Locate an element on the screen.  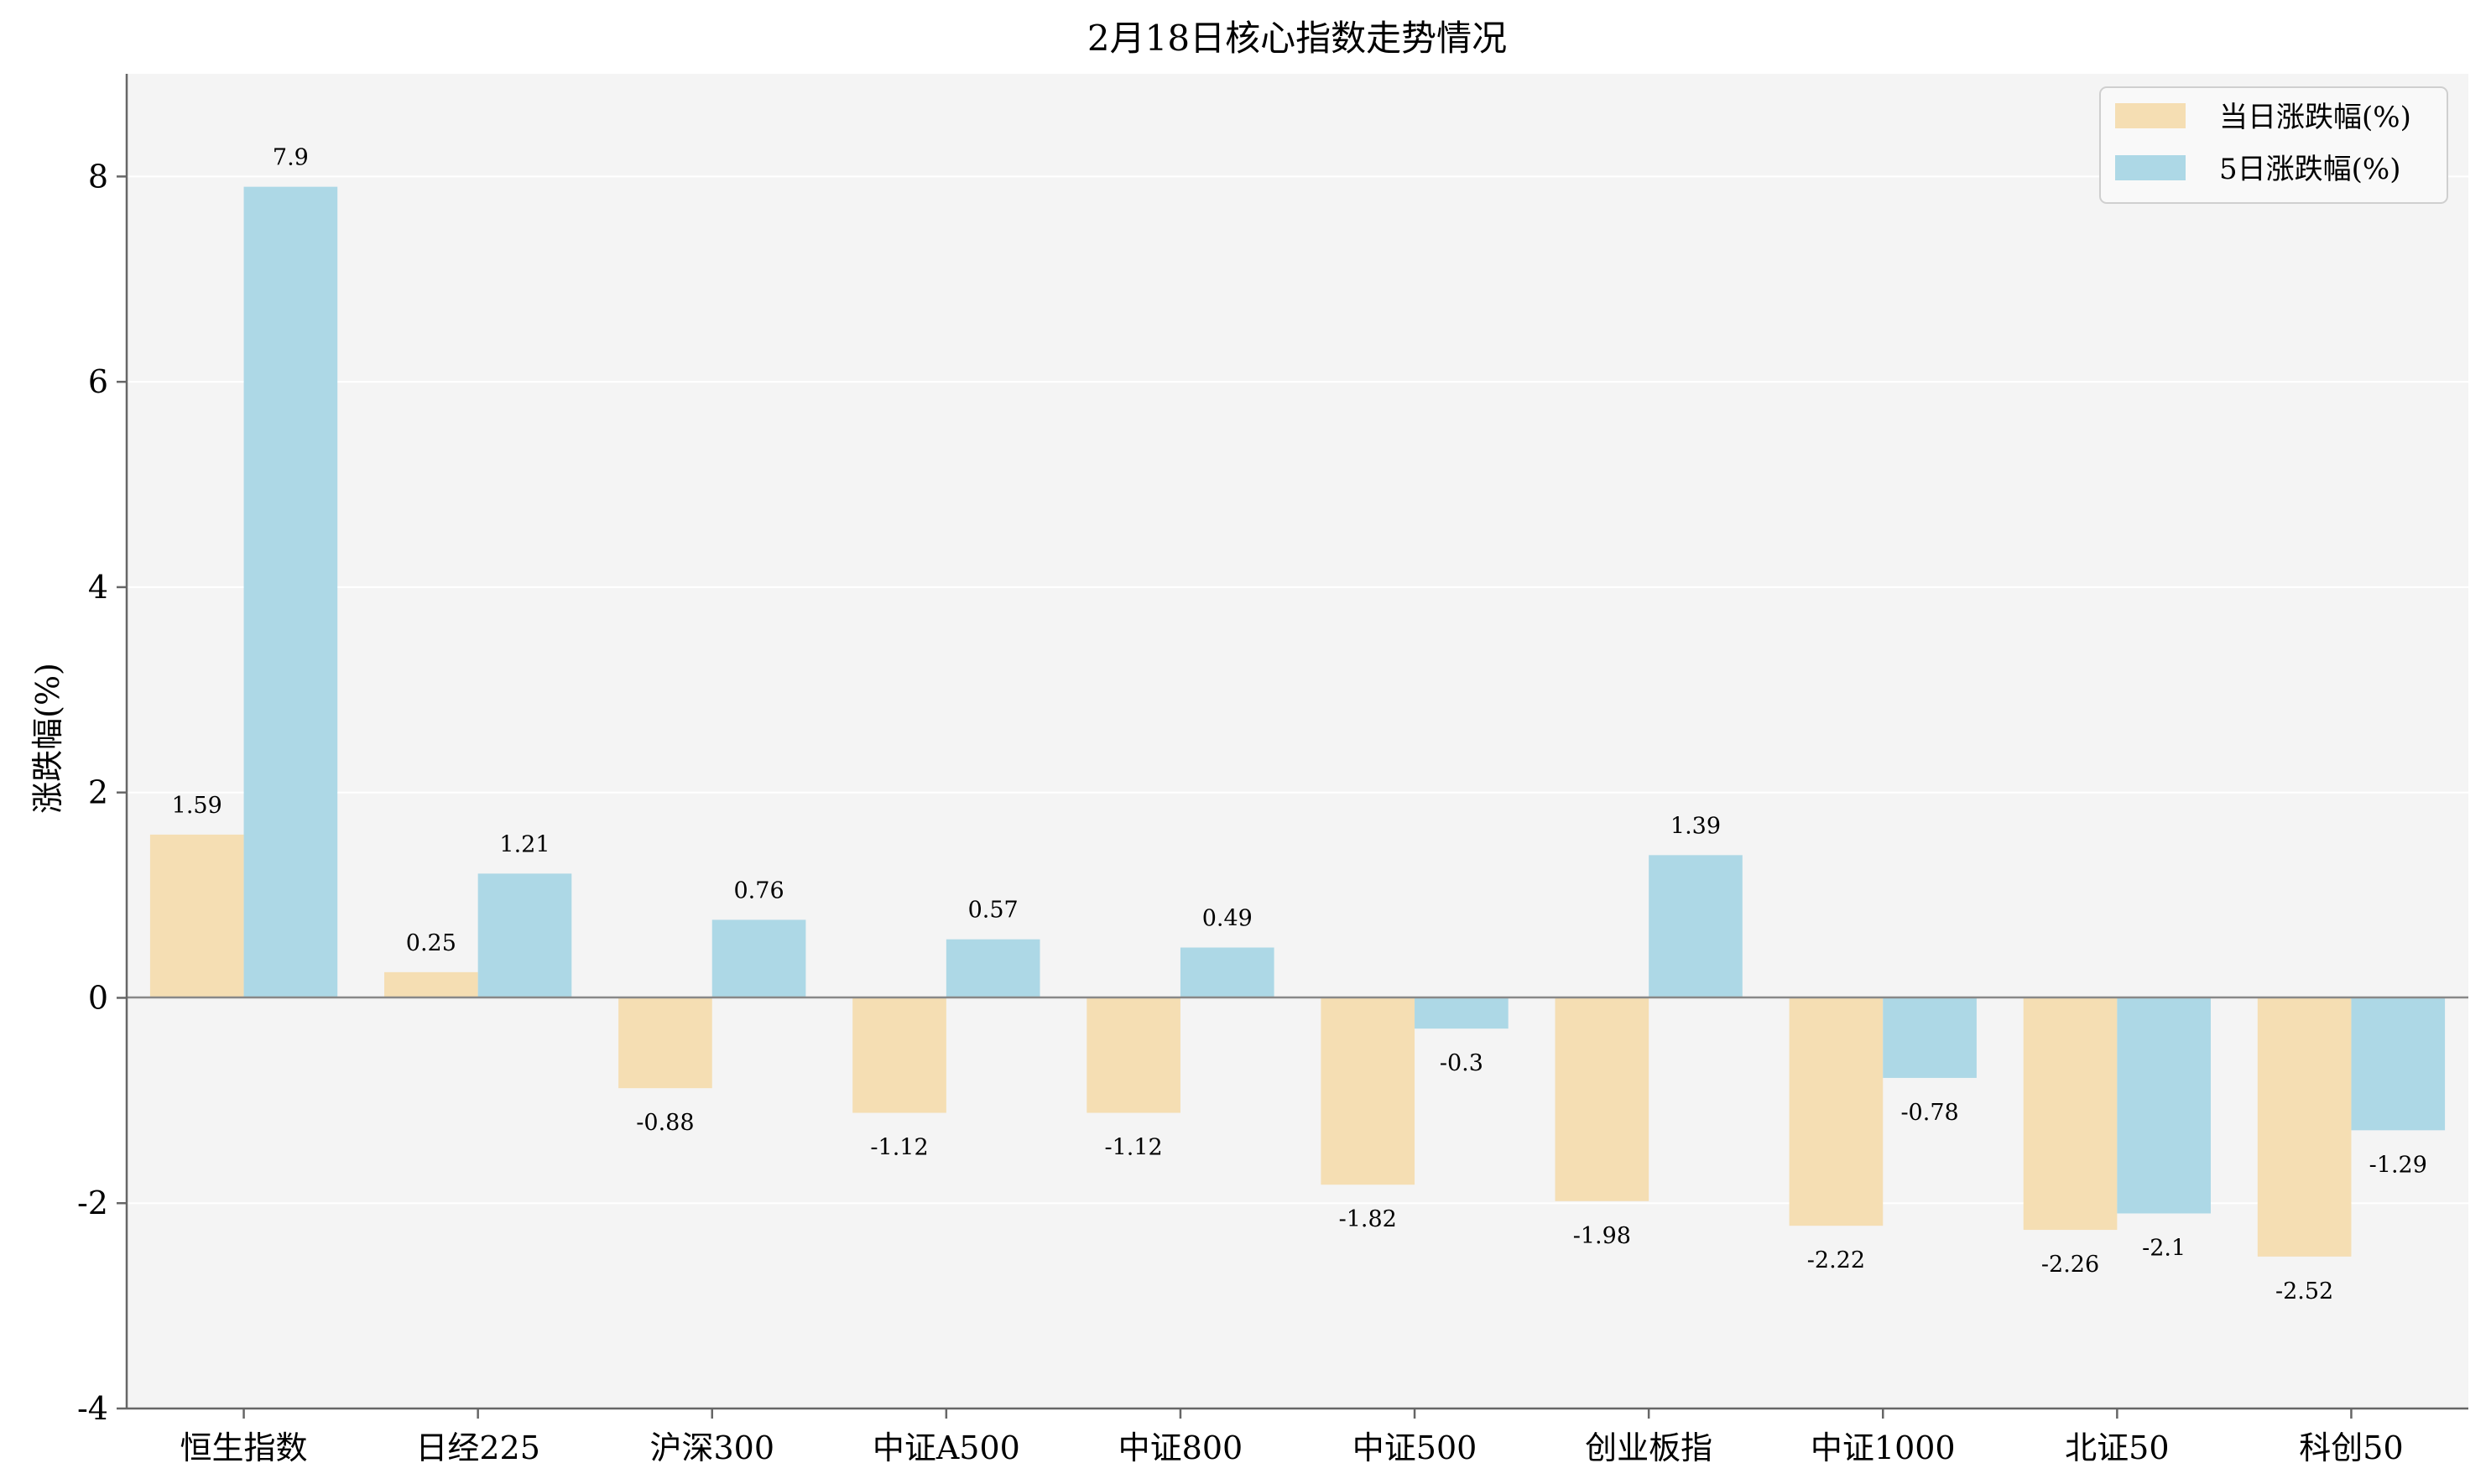
legend-swatch-daily is located at coordinates (2150, 115).